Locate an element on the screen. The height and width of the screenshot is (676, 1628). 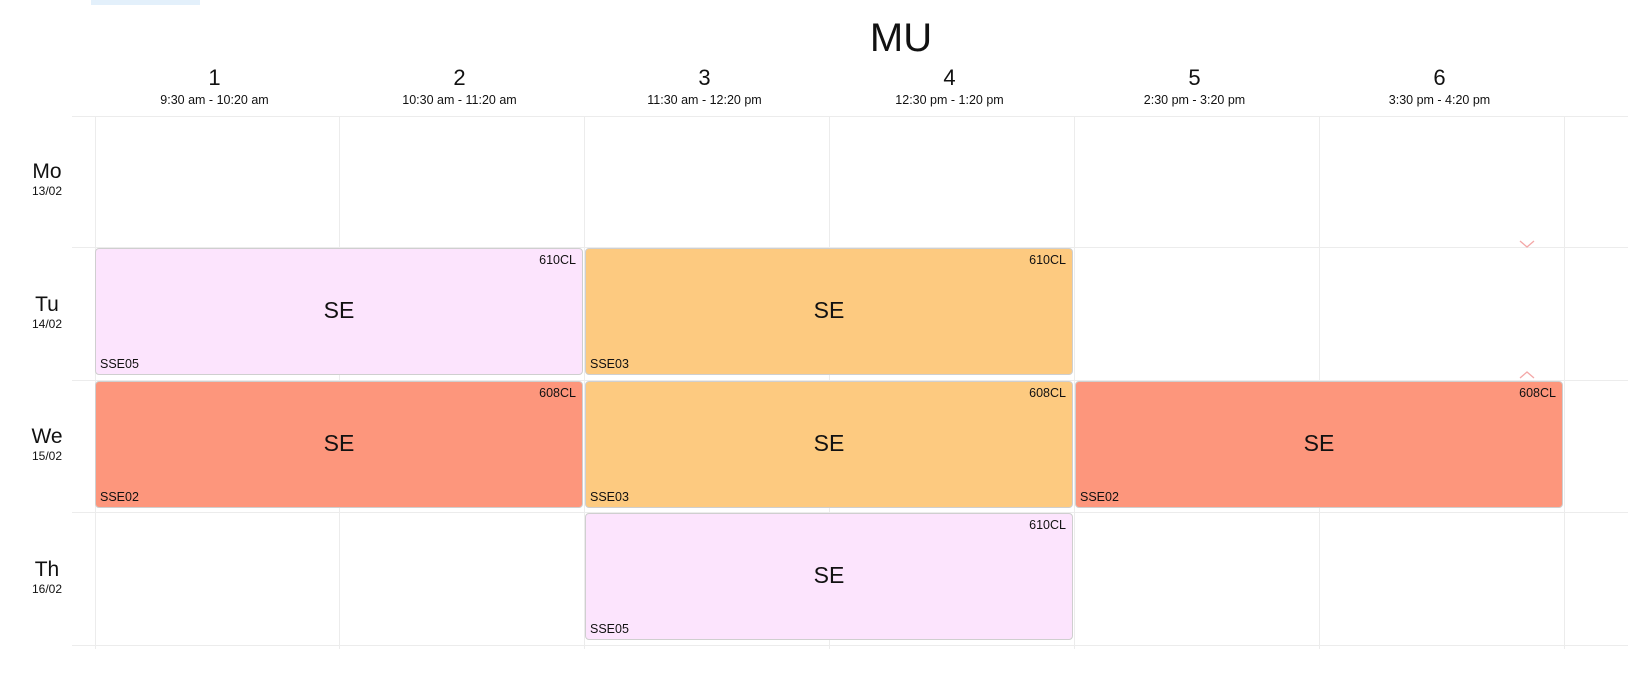
timetable-title: MU is located at coordinates (901, 38).